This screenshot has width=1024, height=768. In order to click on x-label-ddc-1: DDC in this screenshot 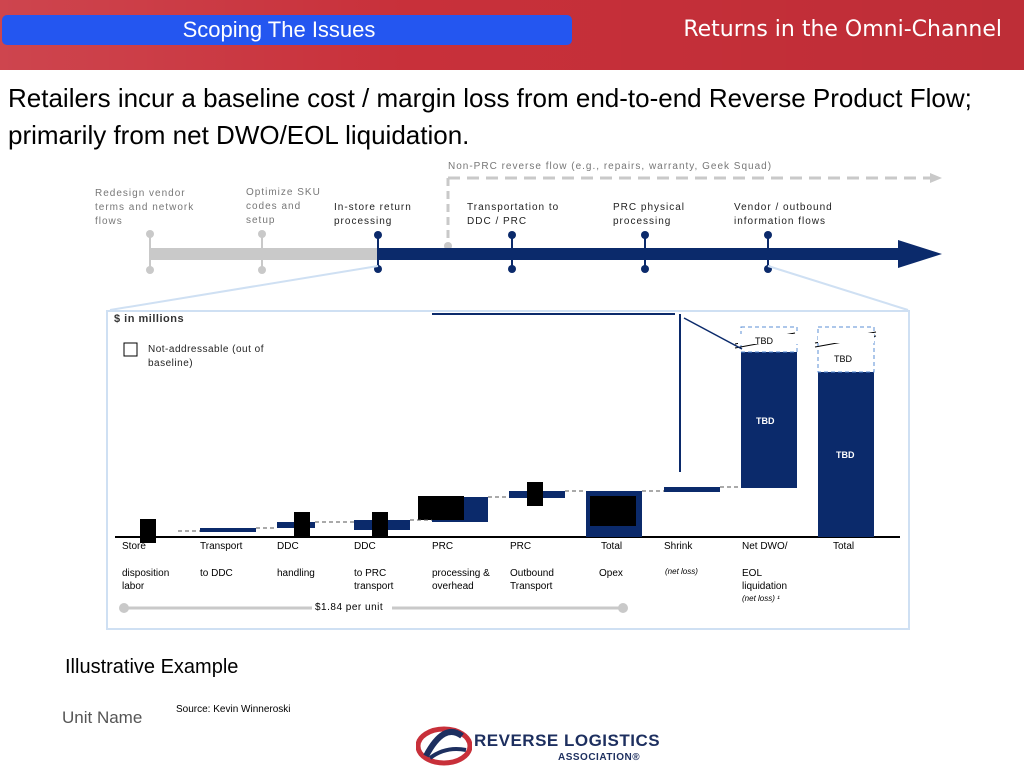, I will do `click(288, 546)`.